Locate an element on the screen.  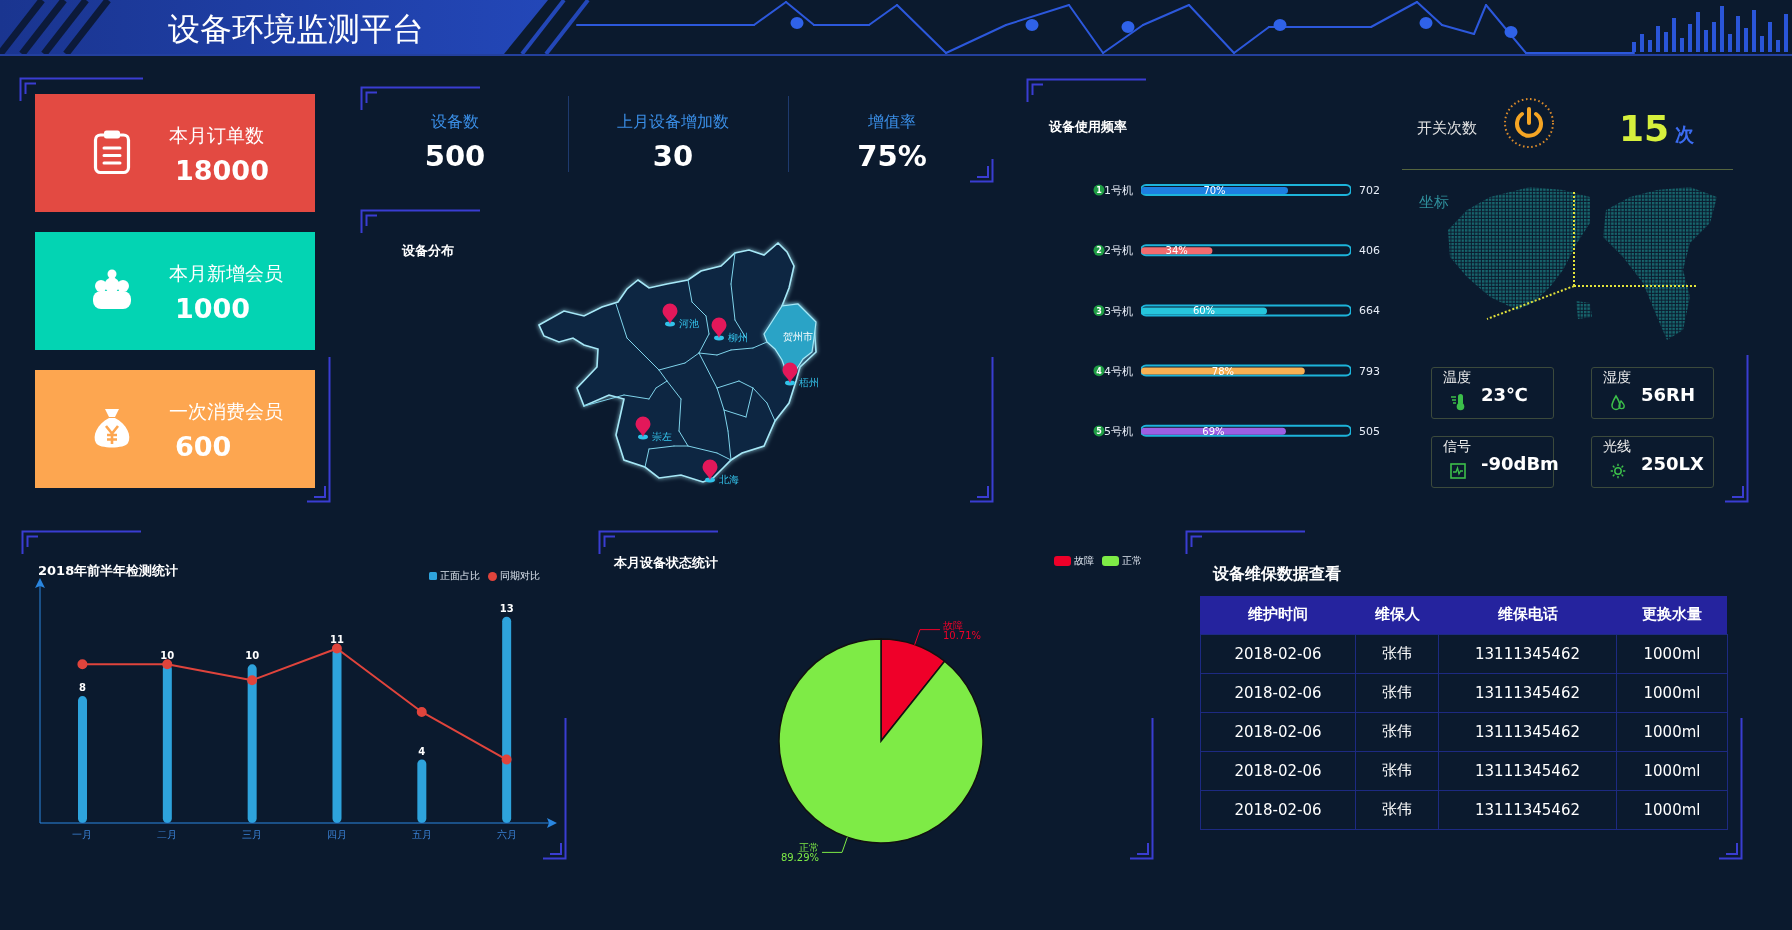
data-label: 250LX is located at coordinates (1672, 464).